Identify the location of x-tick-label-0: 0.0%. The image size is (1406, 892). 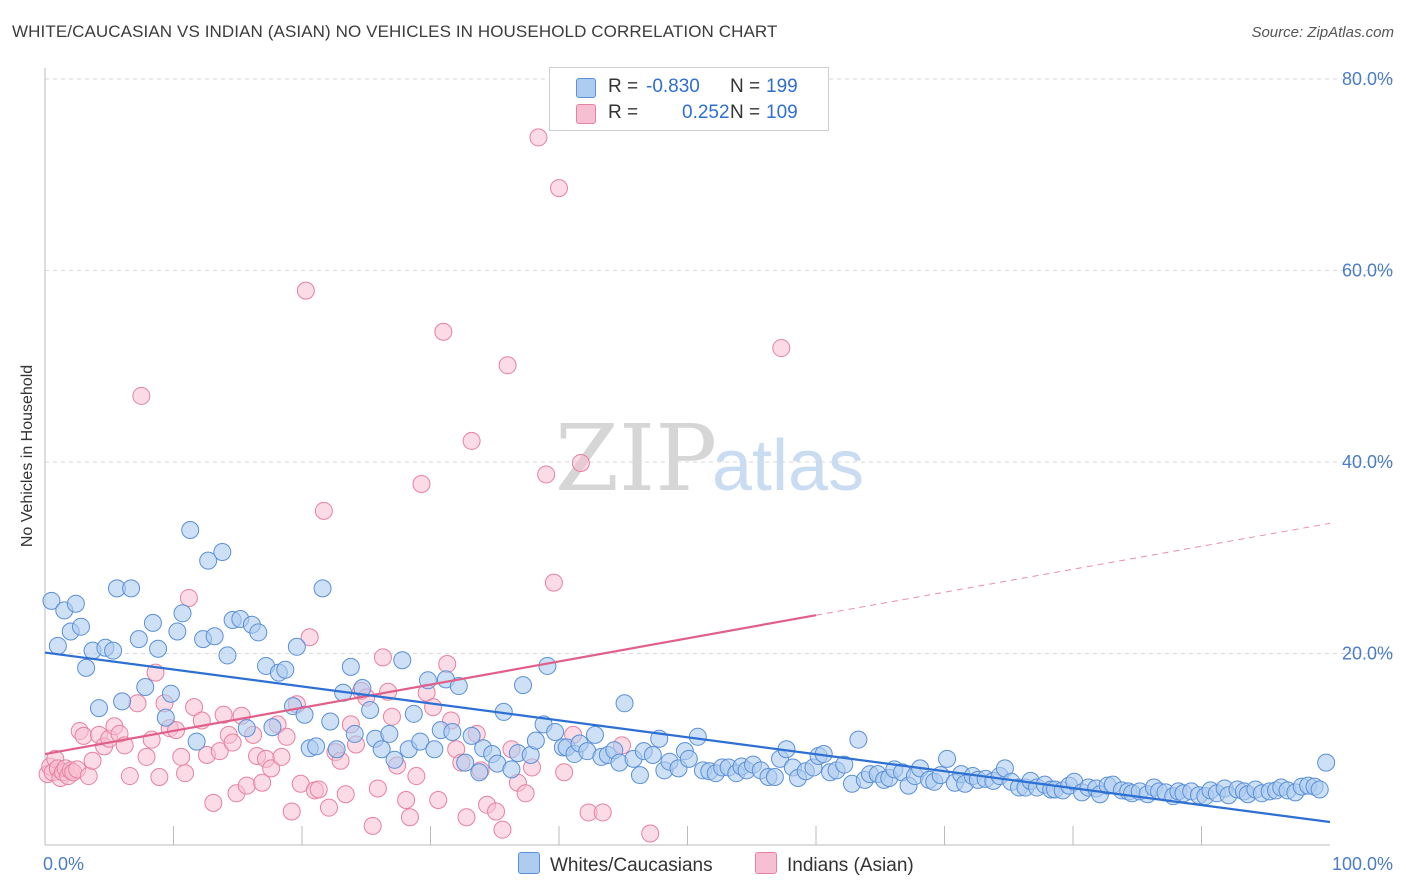
(63, 864).